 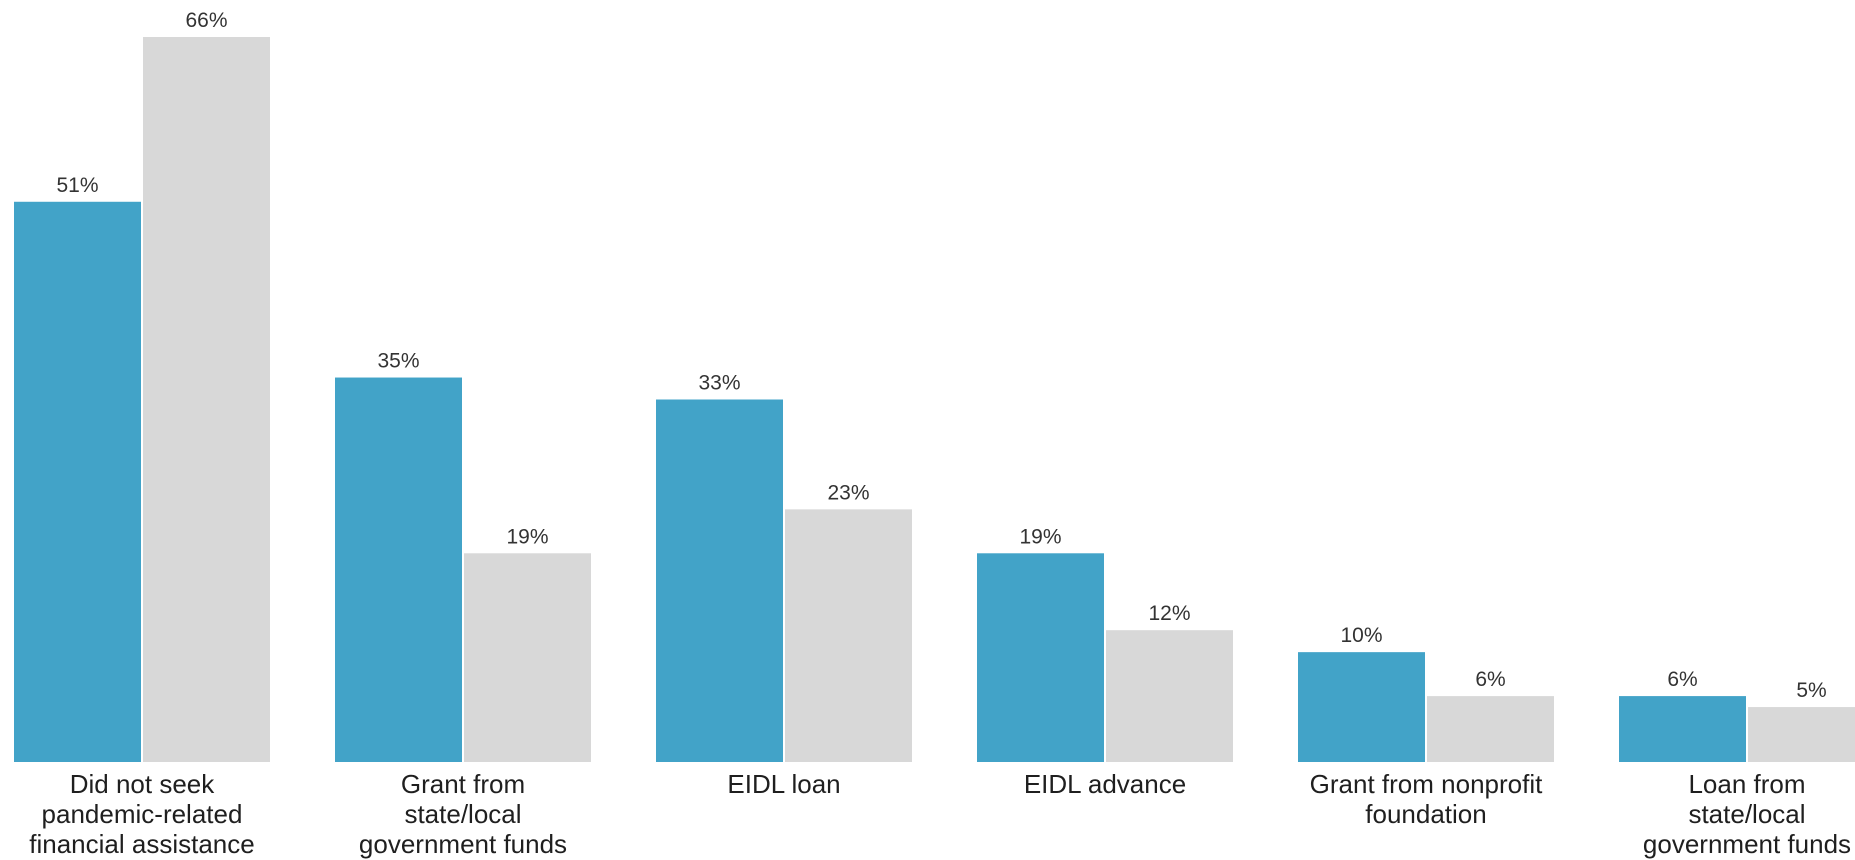 What do you see at coordinates (1490, 729) in the screenshot?
I see `bar-series2-cat5` at bounding box center [1490, 729].